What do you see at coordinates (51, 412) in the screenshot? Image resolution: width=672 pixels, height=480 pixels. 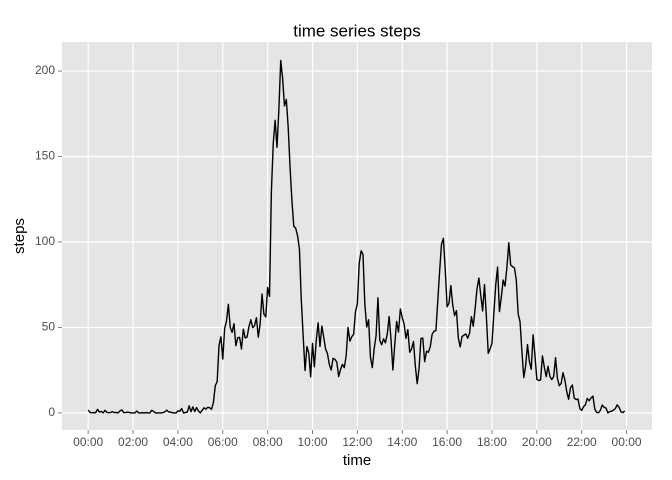 I see `y-tick-label: 0` at bounding box center [51, 412].